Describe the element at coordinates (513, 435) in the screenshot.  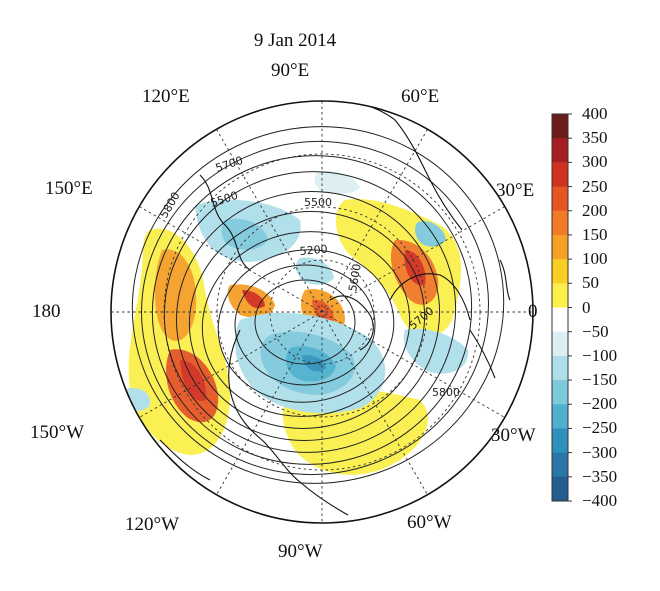
I see `lon-label-30w: 30°W` at that location.